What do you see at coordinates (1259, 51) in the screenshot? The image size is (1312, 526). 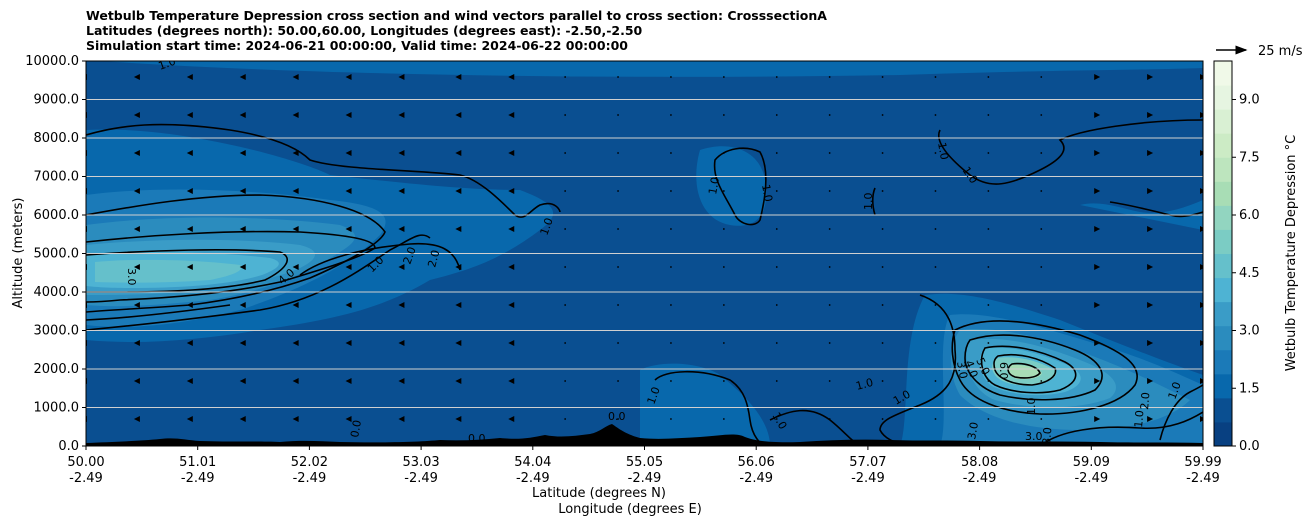 I see `quiver-key: 25 m/s` at bounding box center [1259, 51].